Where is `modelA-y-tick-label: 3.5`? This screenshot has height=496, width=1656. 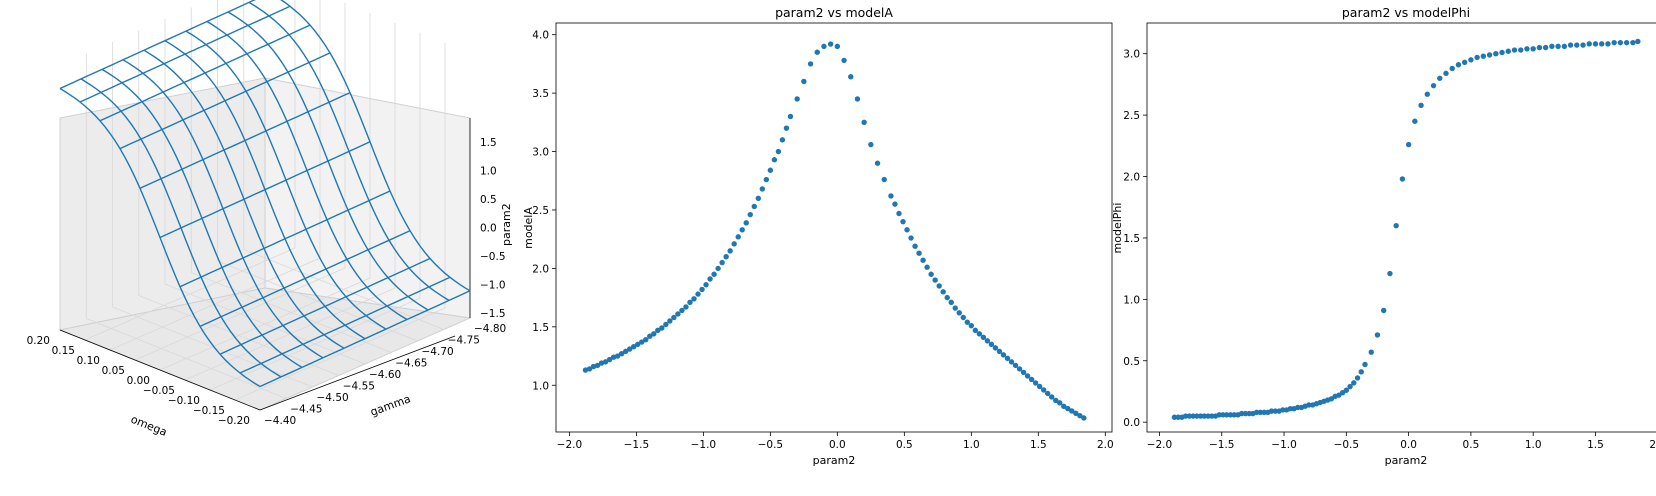 modelA-y-tick-label: 3.5 is located at coordinates (540, 94).